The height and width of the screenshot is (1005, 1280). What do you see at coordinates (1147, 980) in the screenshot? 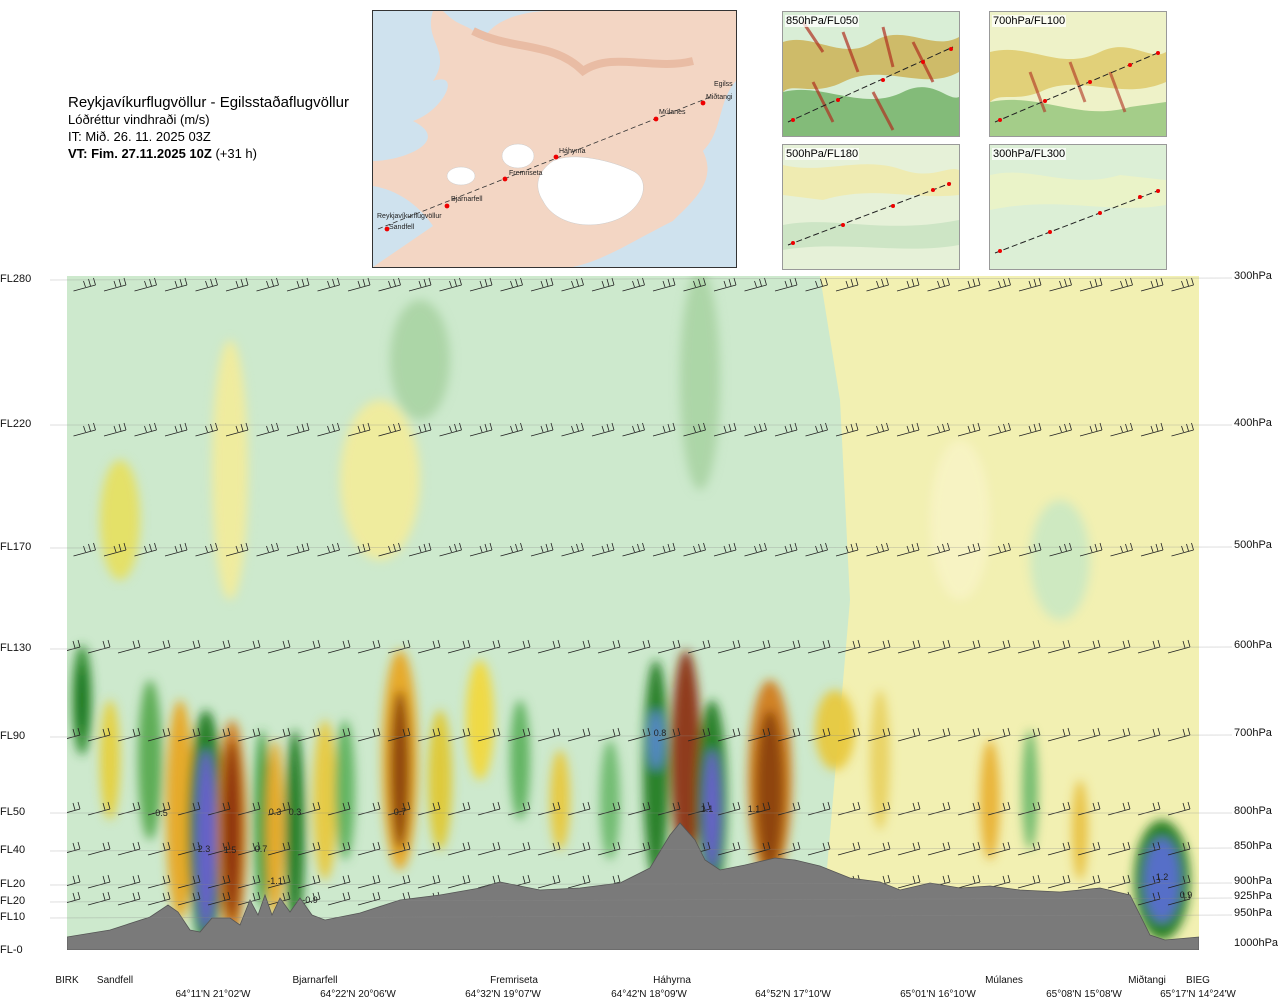
I see `waypoint-label: Miðtangi` at bounding box center [1147, 980].